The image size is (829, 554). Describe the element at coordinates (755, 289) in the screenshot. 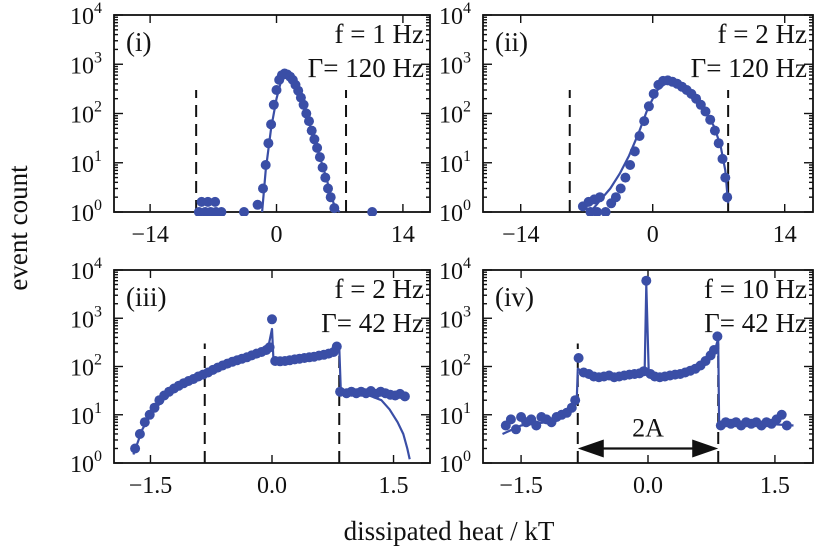

I see `panel-annotation: f = 10 Hz` at that location.